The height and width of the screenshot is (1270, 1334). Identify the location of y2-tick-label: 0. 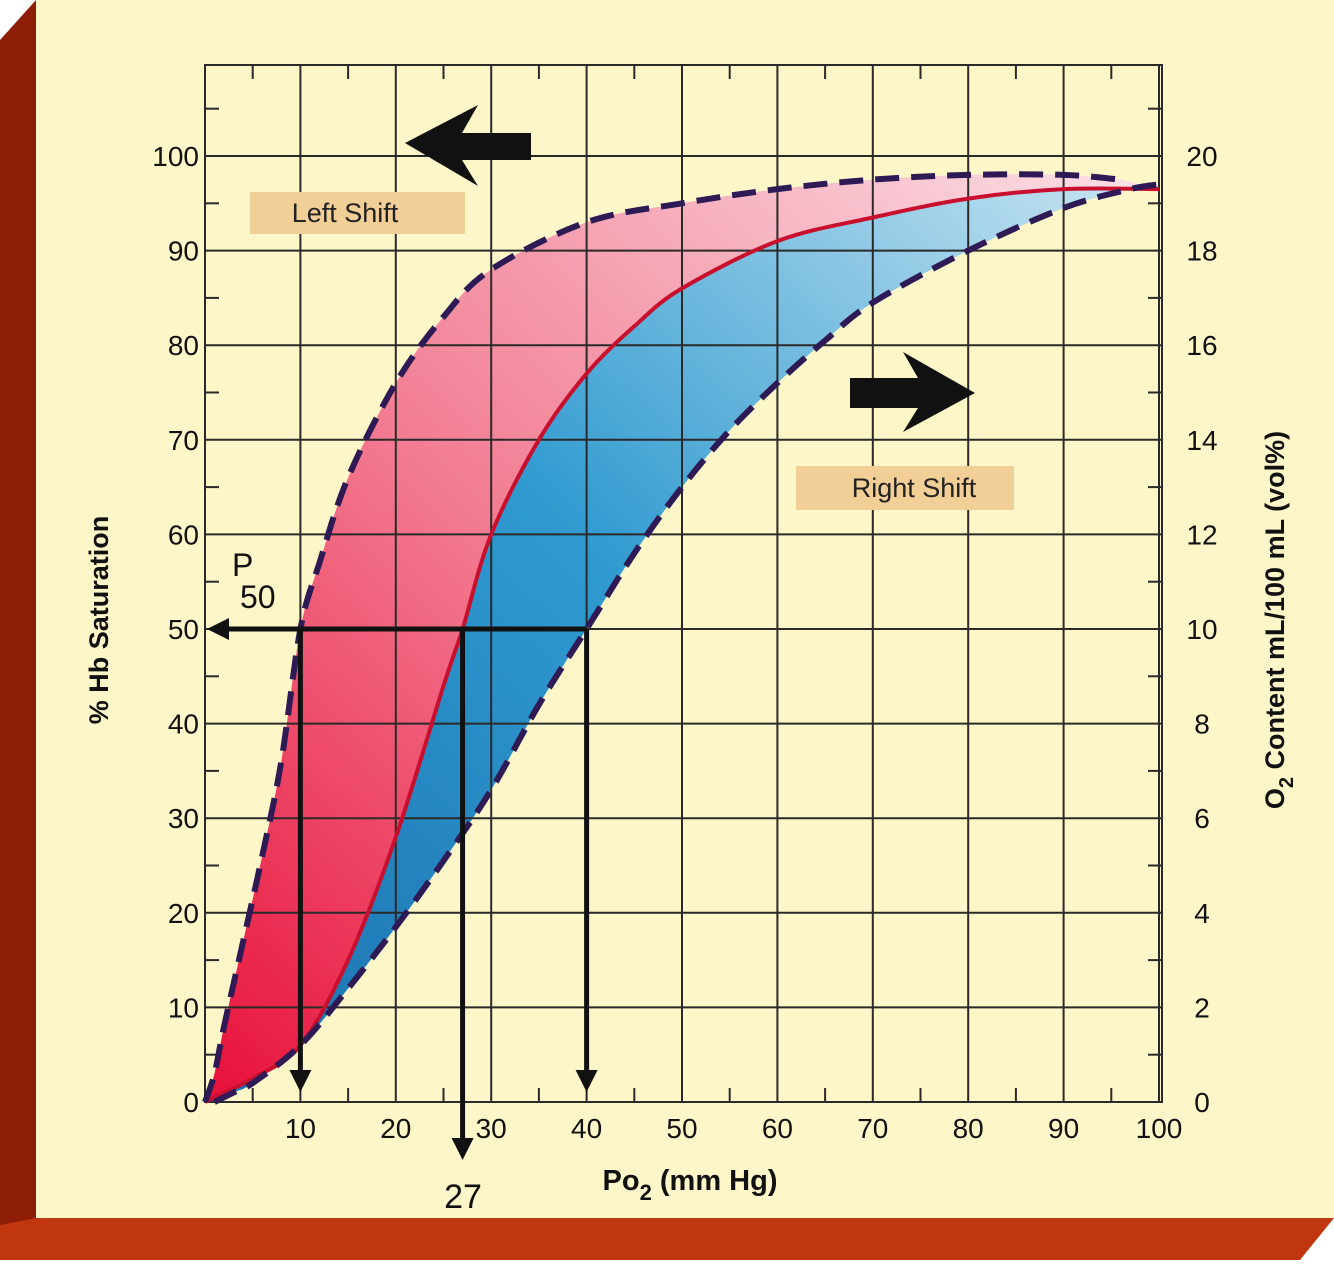
(1202, 1102).